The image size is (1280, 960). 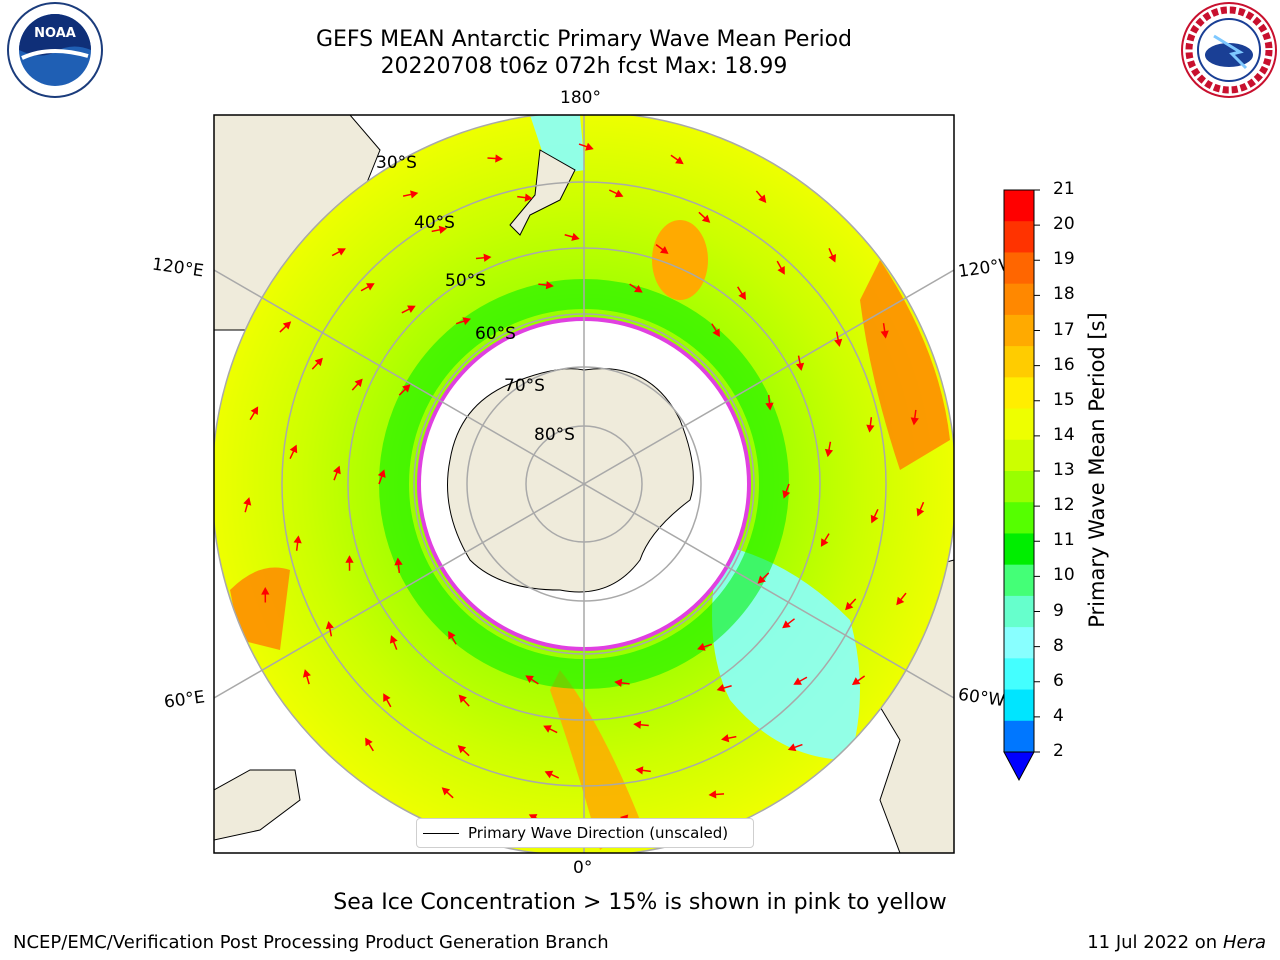 What do you see at coordinates (1064, 329) in the screenshot?
I see `colorbar-tick-label: 17` at bounding box center [1064, 329].